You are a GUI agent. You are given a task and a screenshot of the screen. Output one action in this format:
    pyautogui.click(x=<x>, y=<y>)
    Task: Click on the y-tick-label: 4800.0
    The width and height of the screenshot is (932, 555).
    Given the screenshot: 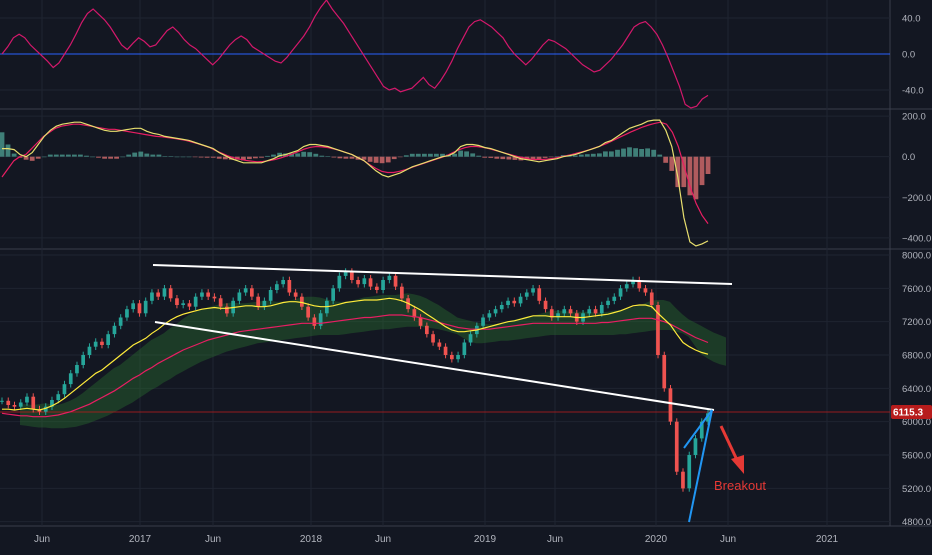 What is the action you would take?
    pyautogui.click(x=916, y=522)
    